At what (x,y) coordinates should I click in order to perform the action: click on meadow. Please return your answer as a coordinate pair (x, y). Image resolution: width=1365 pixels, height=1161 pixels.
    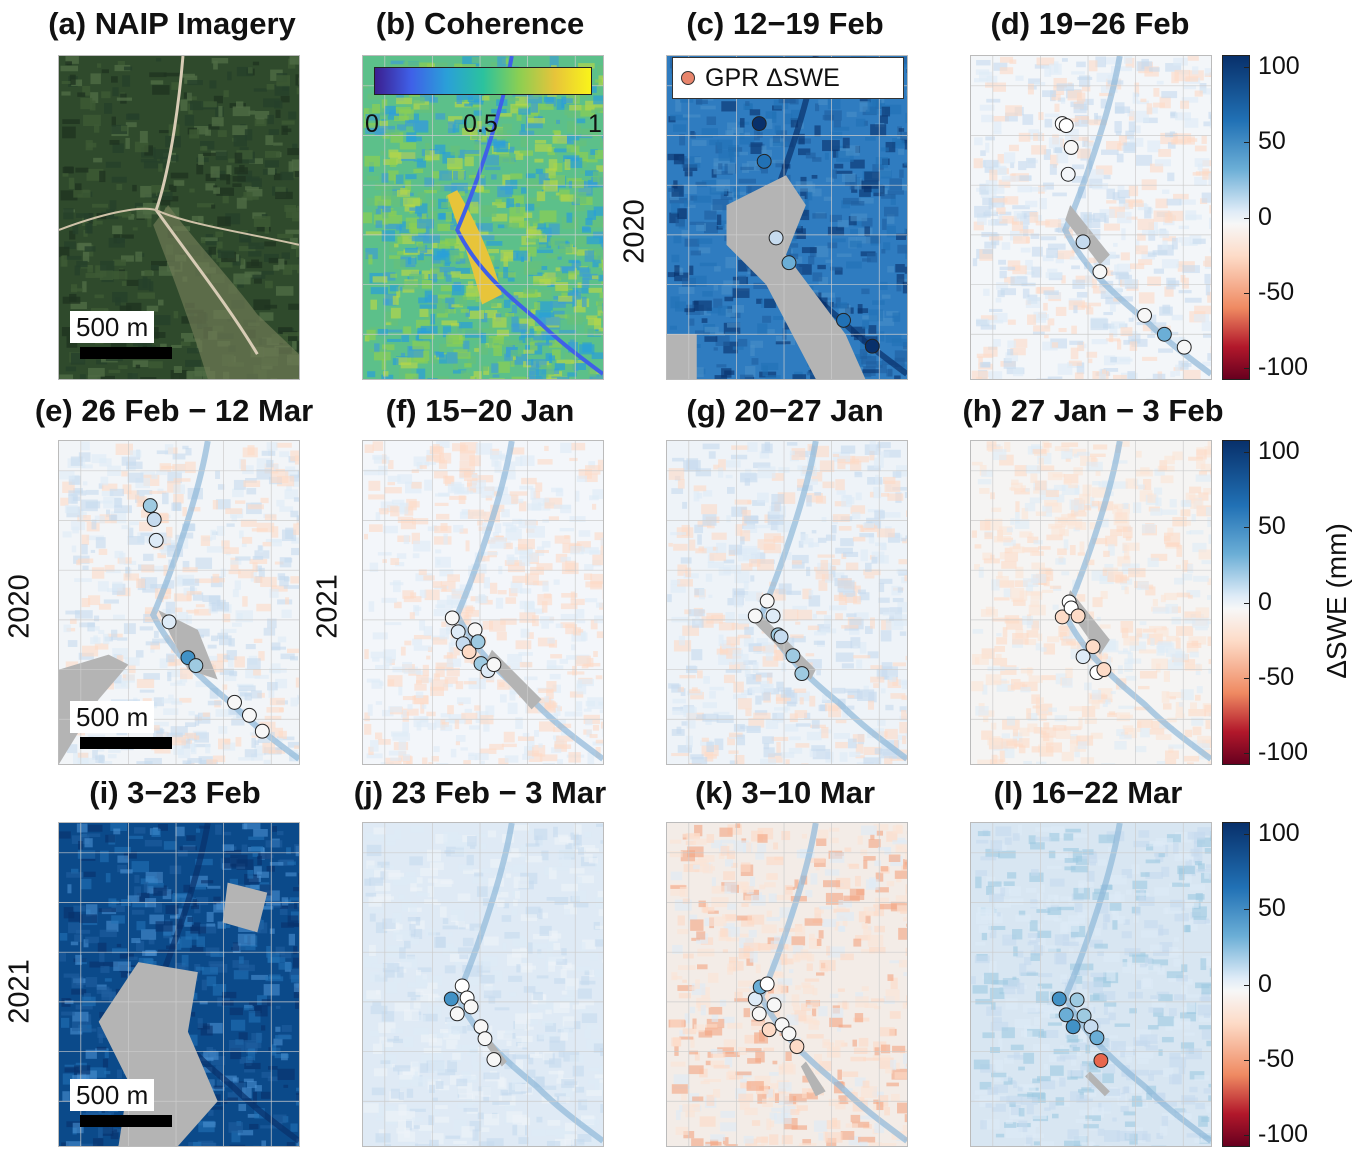
    Looking at the image, I should click on (226, 292).